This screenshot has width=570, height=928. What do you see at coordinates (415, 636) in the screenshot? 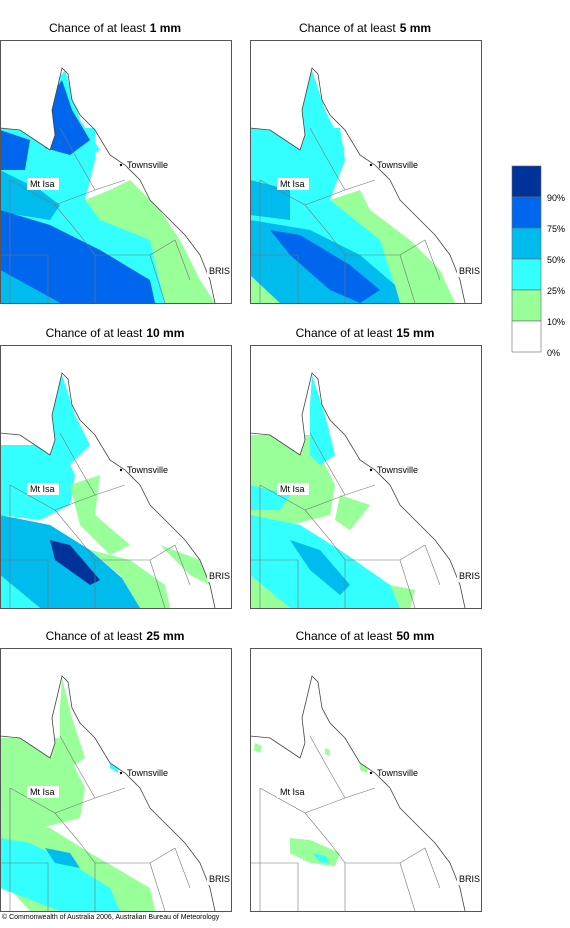
I see `title-amount: 50 mm` at bounding box center [415, 636].